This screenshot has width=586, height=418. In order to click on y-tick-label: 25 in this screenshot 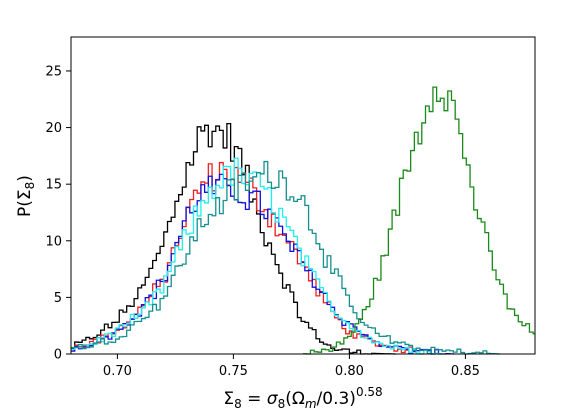, I will do `click(53, 71)`.